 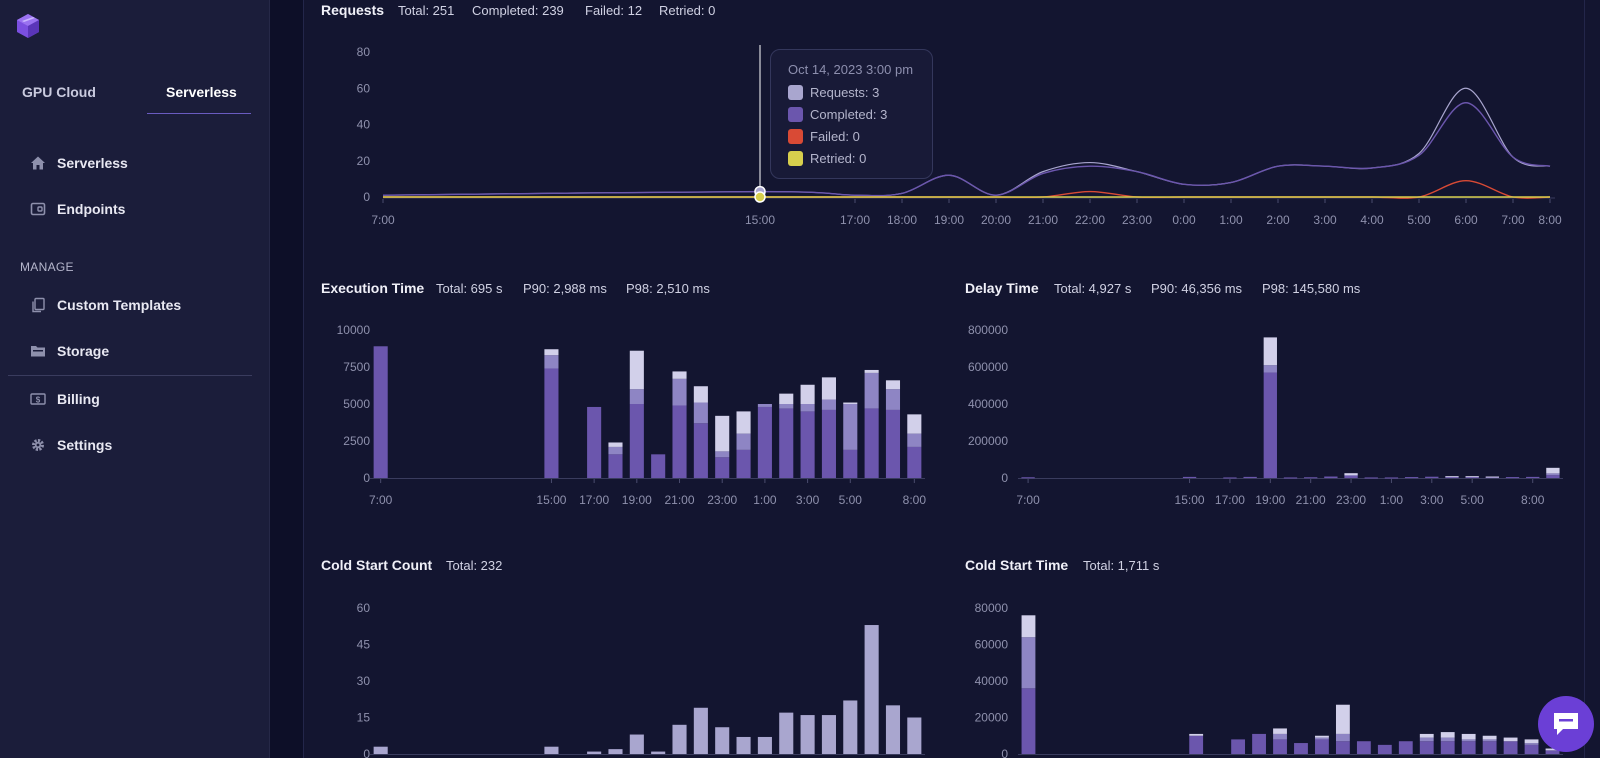 What do you see at coordinates (1566, 724) in the screenshot?
I see `chat-support-button` at bounding box center [1566, 724].